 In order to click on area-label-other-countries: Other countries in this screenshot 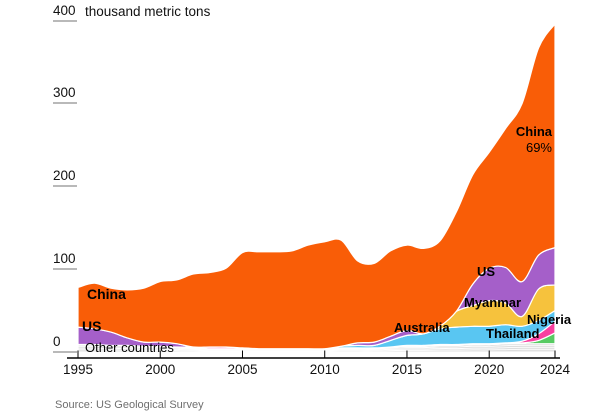, I will do `click(129, 347)`.